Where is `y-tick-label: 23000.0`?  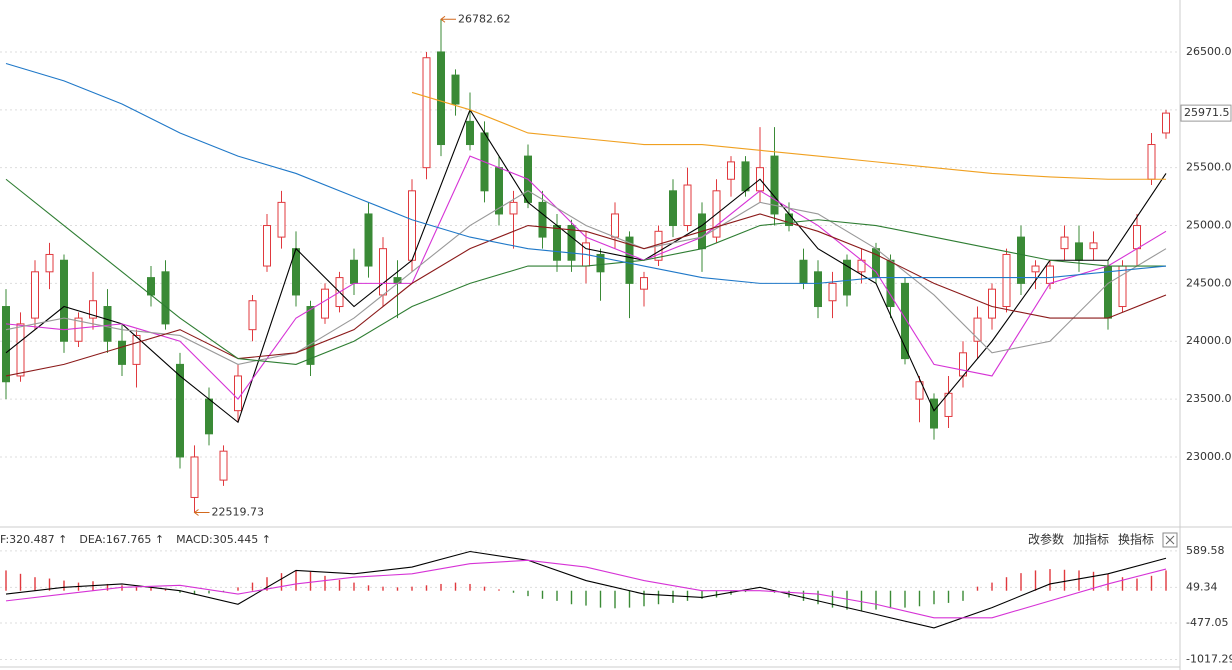
y-tick-label: 23000.0 is located at coordinates (1209, 456).